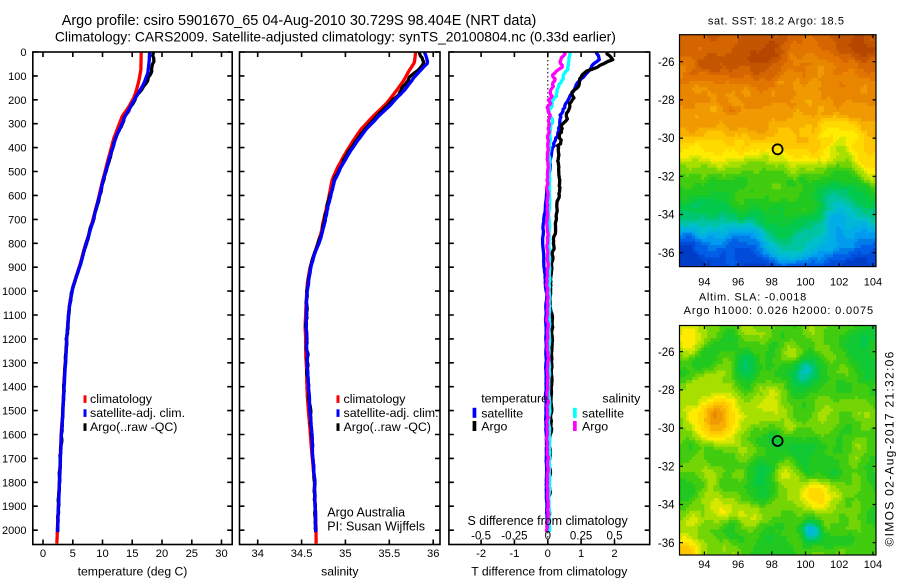 The height and width of the screenshot is (585, 900). What do you see at coordinates (433, 554) in the screenshot?
I see `svg-text: 36` at bounding box center [433, 554].